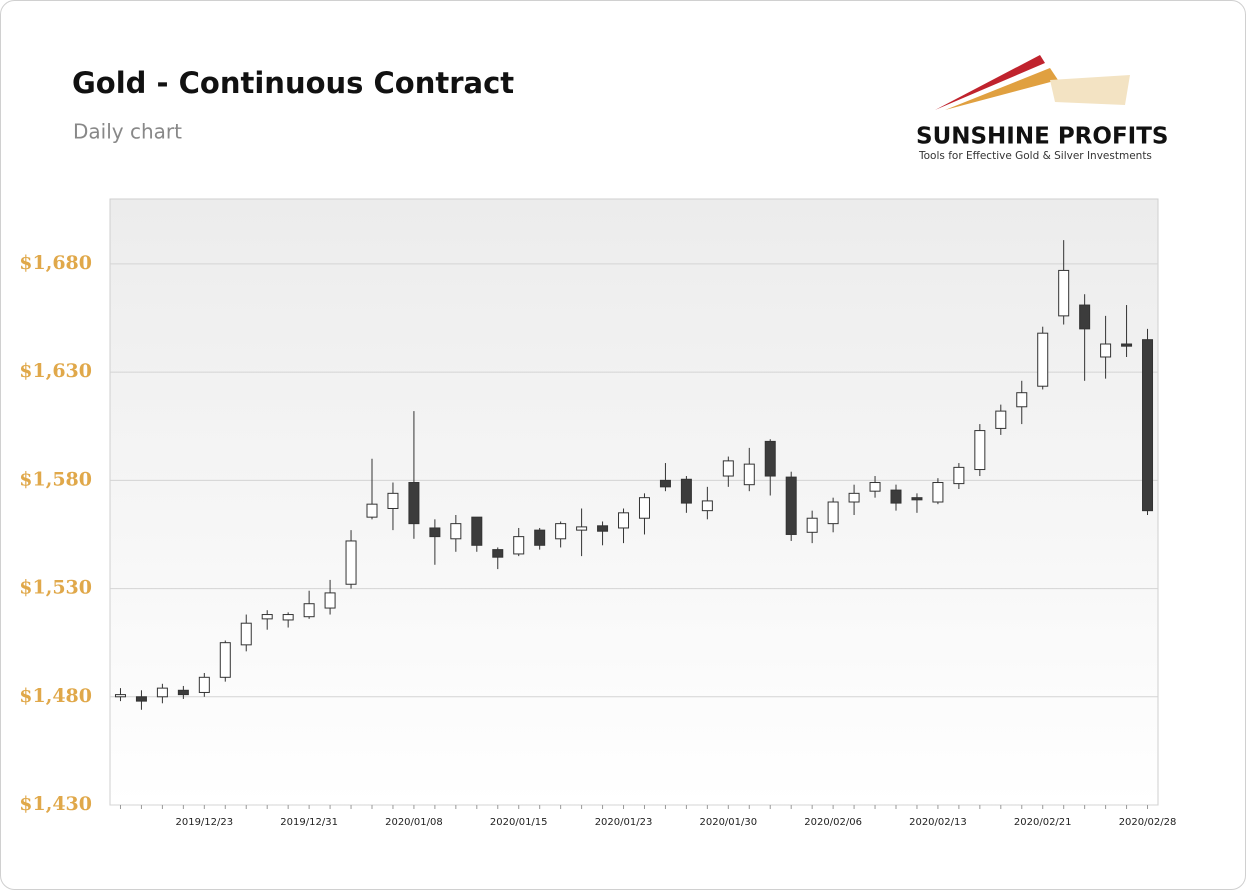 The width and height of the screenshot is (1246, 890). What do you see at coordinates (55, 804) in the screenshot?
I see `y-tick-label: $1,430` at bounding box center [55, 804].